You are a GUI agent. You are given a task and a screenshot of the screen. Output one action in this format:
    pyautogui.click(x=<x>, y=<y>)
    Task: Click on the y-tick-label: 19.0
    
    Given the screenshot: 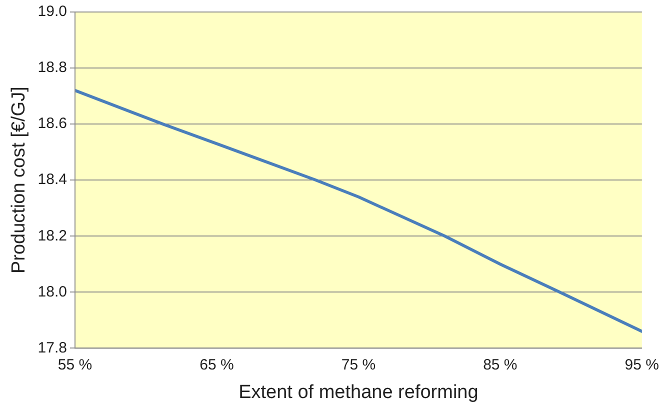 What is the action you would take?
    pyautogui.click(x=52, y=11)
    